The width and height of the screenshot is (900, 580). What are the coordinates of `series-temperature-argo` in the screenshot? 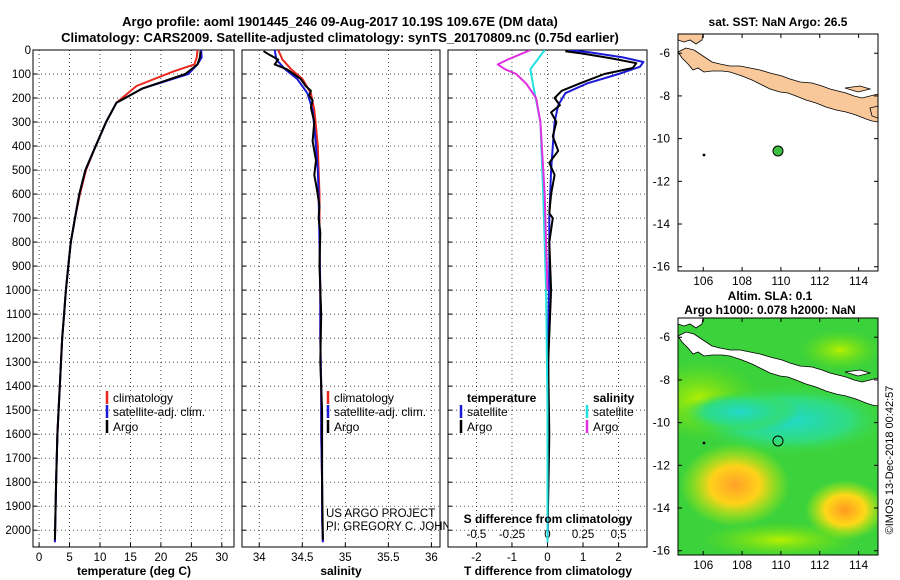 It's located at (592, 295).